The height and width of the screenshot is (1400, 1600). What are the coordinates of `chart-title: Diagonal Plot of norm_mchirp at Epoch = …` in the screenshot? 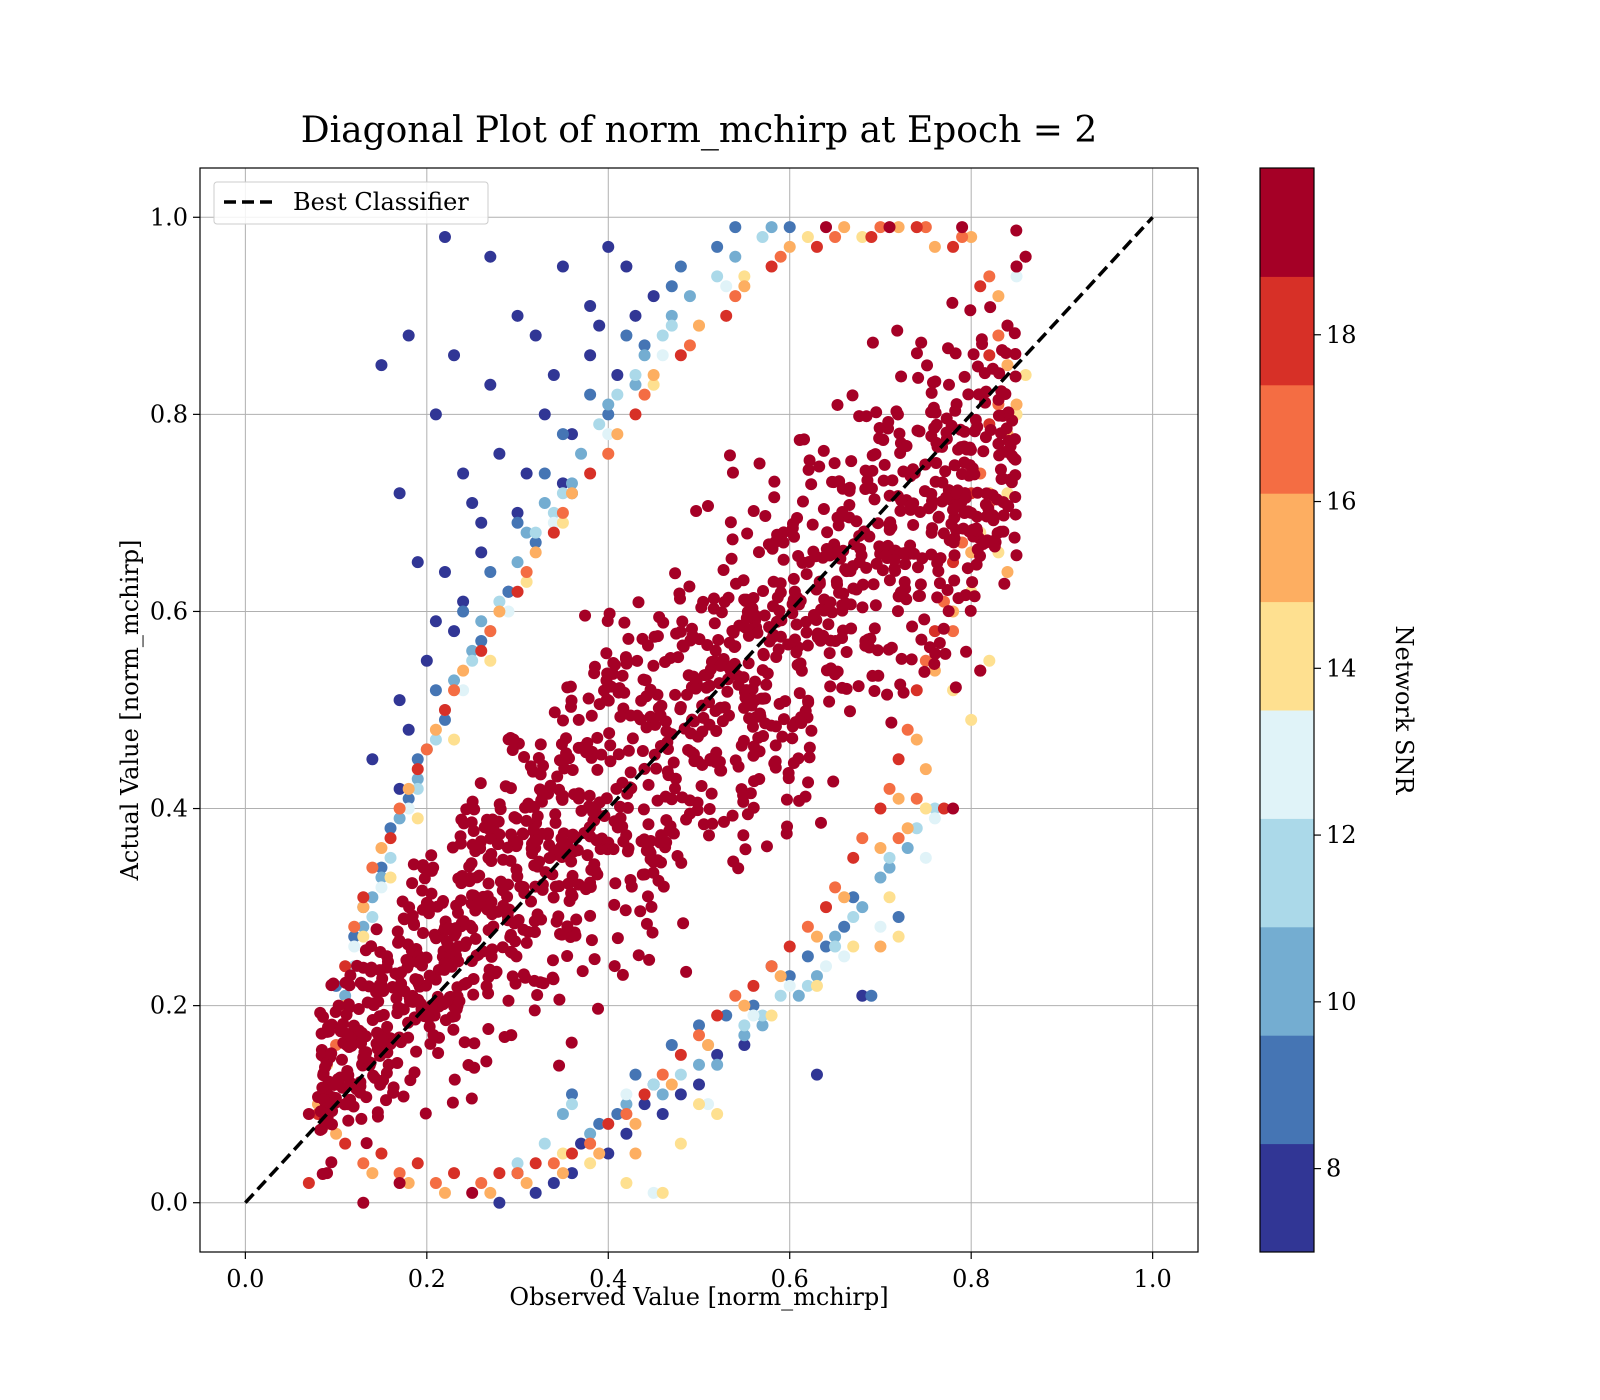 It's located at (699, 130).